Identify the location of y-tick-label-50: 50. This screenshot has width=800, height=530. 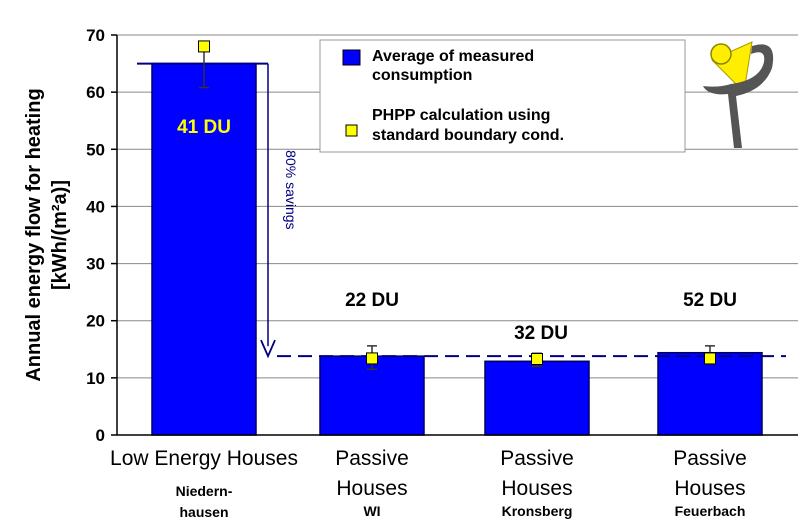
(95, 149).